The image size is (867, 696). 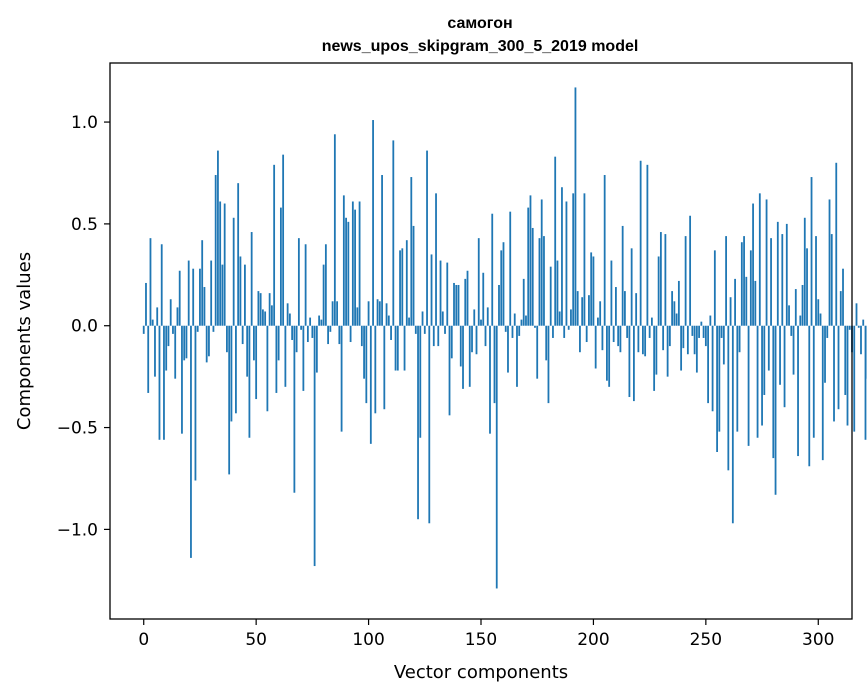 I want to click on x-axis-ticks: 0 50 100 150 200 250 300, so click(x=486, y=634).